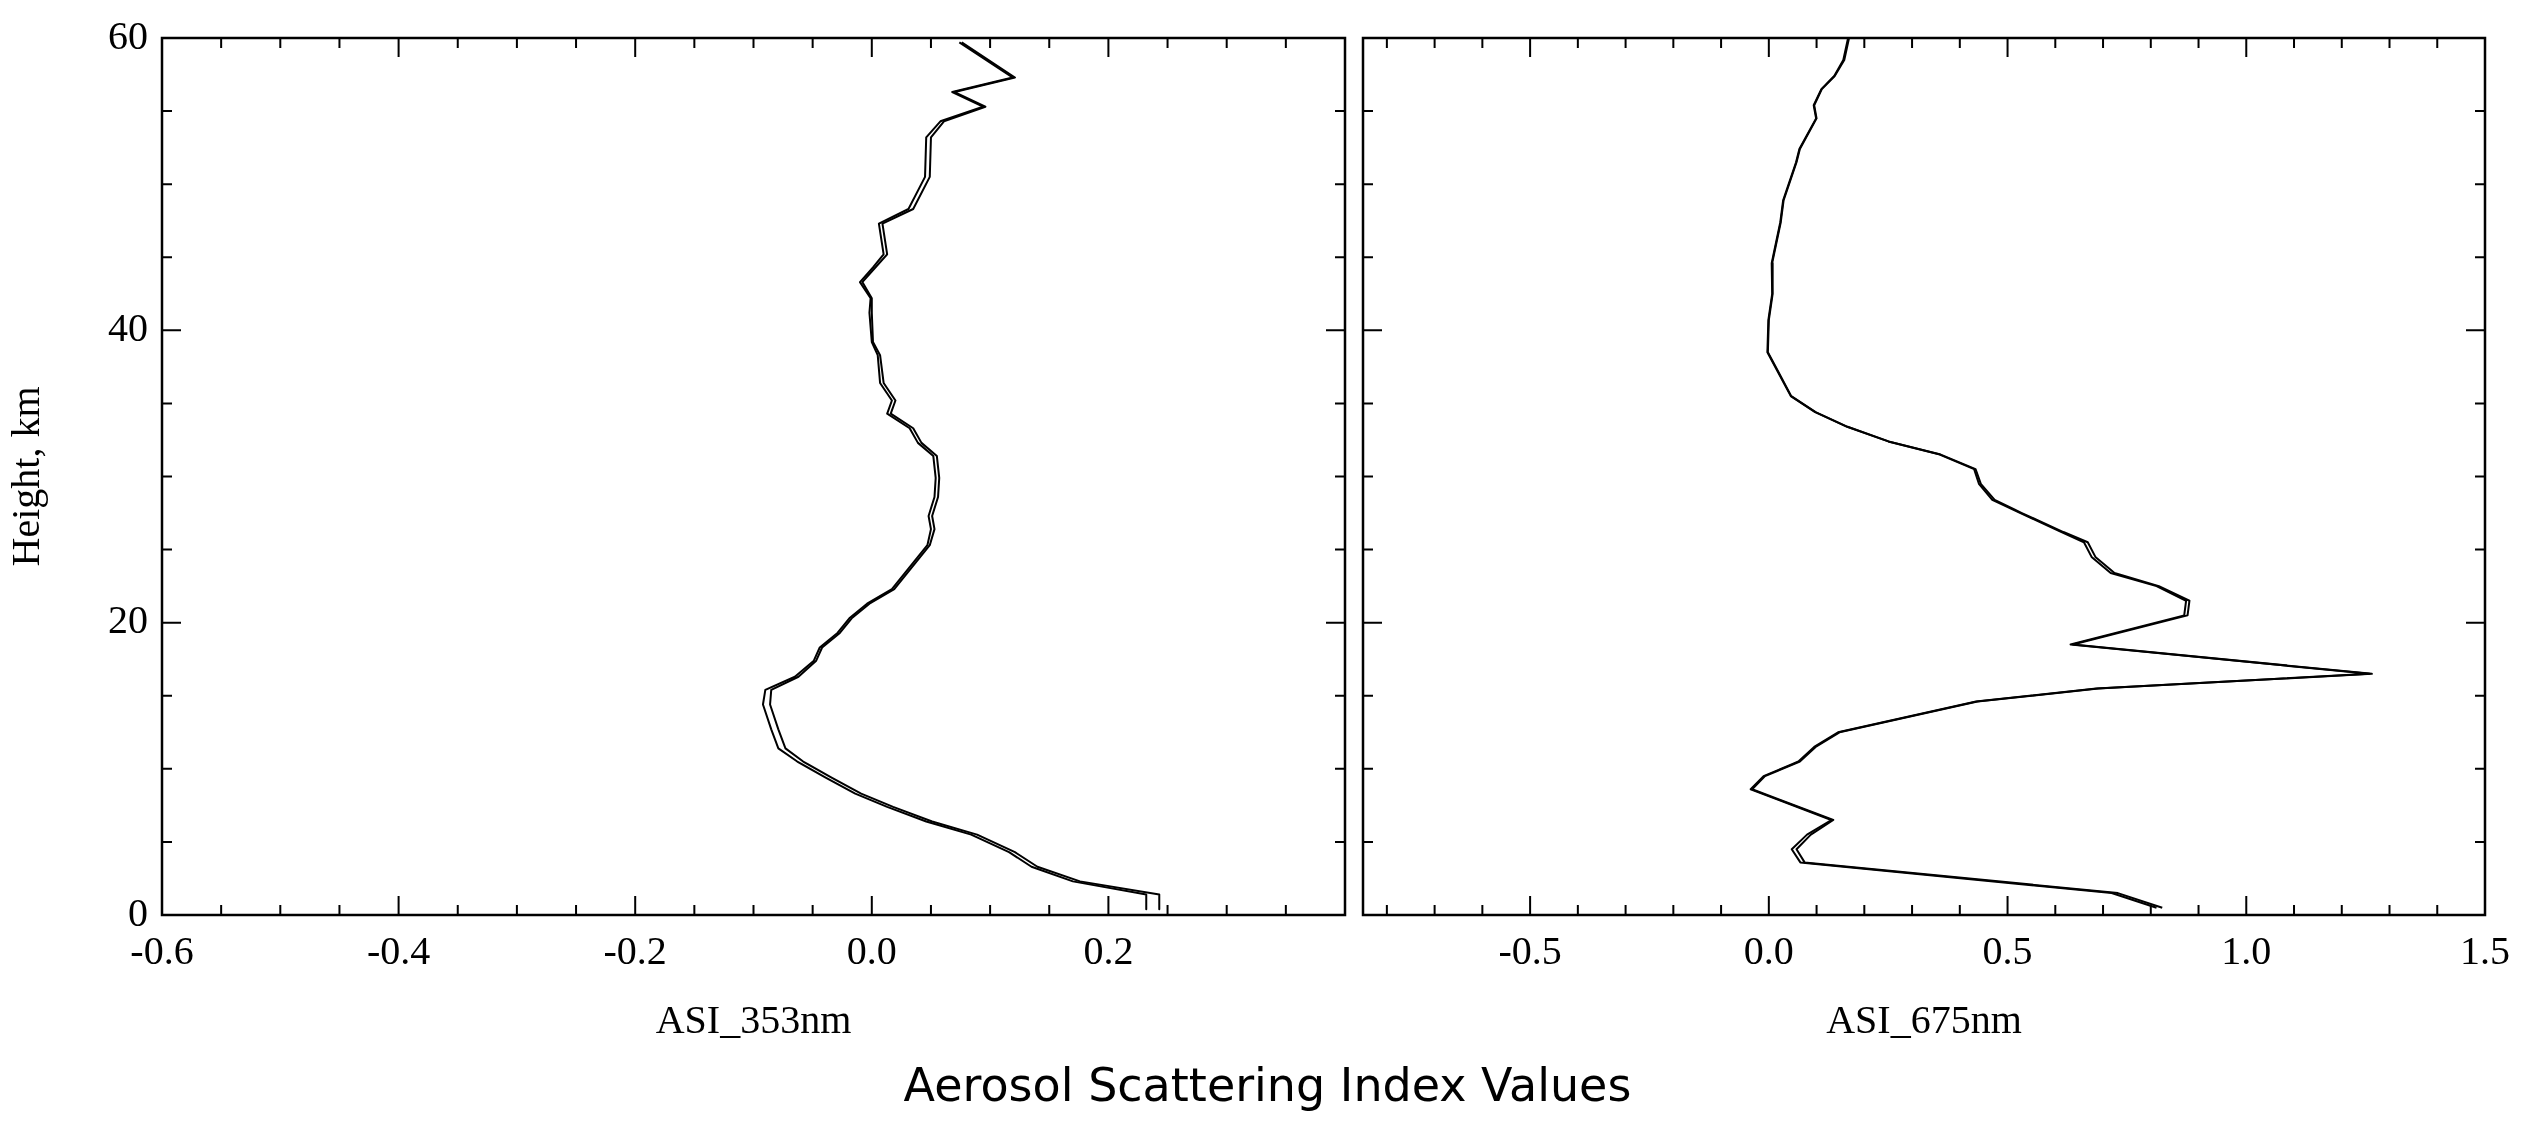 This screenshot has height=1124, width=2535. What do you see at coordinates (128, 327) in the screenshot?
I see `y-tick-label: 40` at bounding box center [128, 327].